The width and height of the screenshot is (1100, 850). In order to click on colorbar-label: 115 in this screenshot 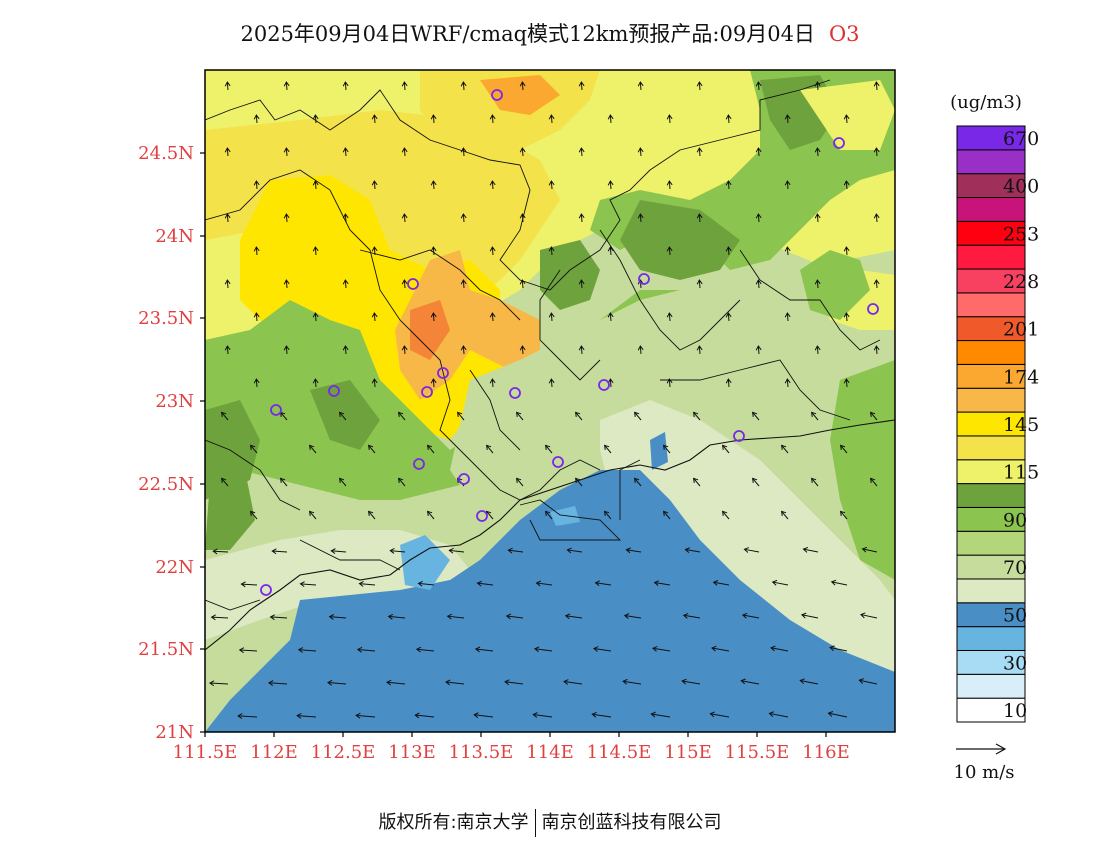, I will do `click(1021, 473)`.